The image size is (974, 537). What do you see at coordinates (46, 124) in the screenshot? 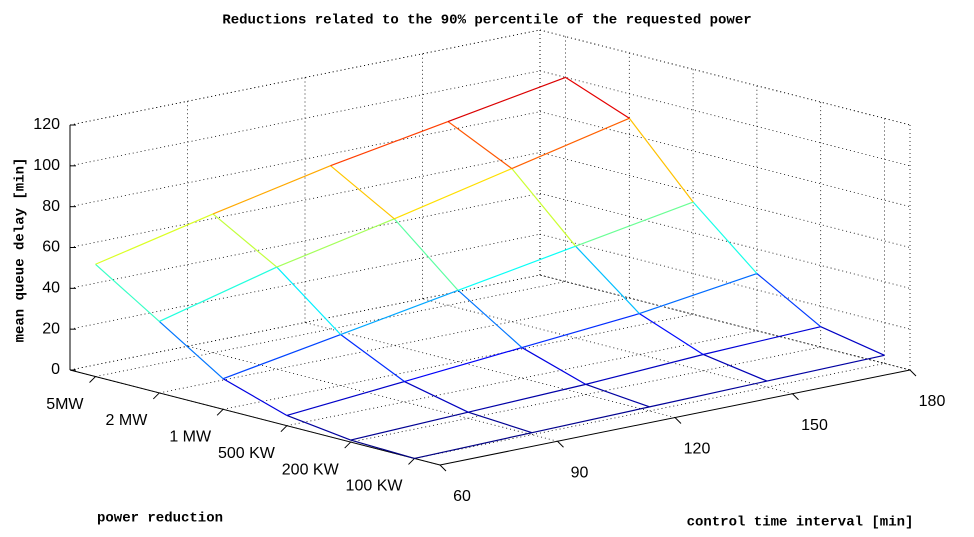
I see `z-tick-label: 120` at bounding box center [46, 124].